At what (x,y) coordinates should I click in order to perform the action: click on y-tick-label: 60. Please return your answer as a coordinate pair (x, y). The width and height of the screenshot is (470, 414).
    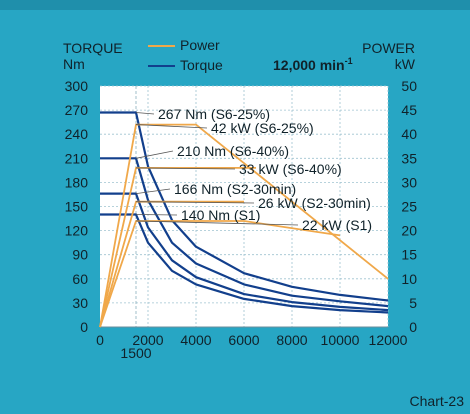
    Looking at the image, I should click on (80, 279).